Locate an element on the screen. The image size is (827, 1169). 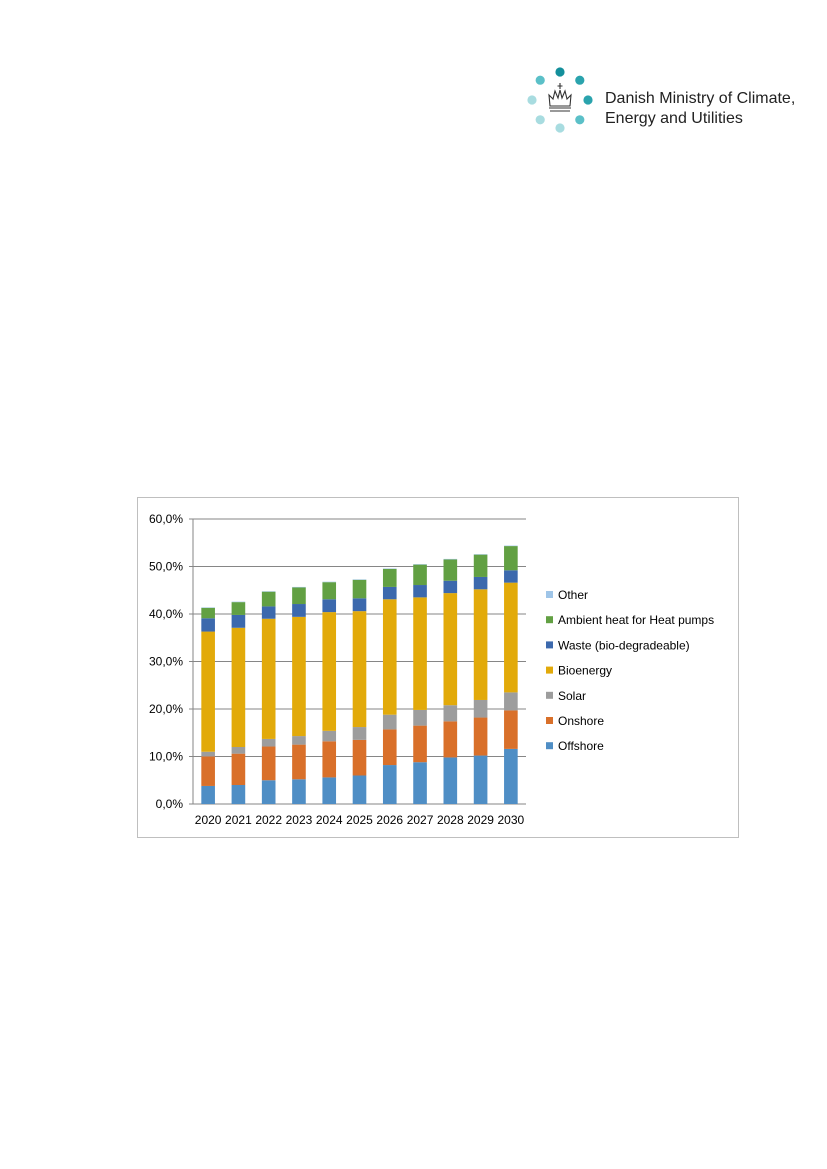
x-tick-label: 2028 is located at coordinates (450, 820).